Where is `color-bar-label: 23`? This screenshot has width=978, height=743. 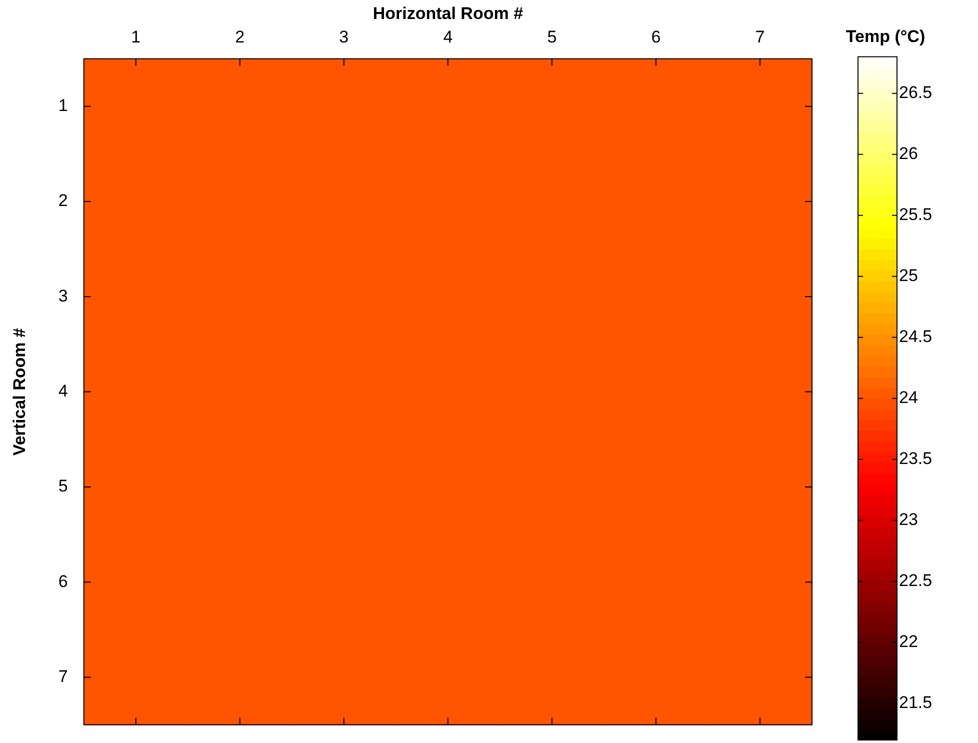
color-bar-label: 23 is located at coordinates (908, 520).